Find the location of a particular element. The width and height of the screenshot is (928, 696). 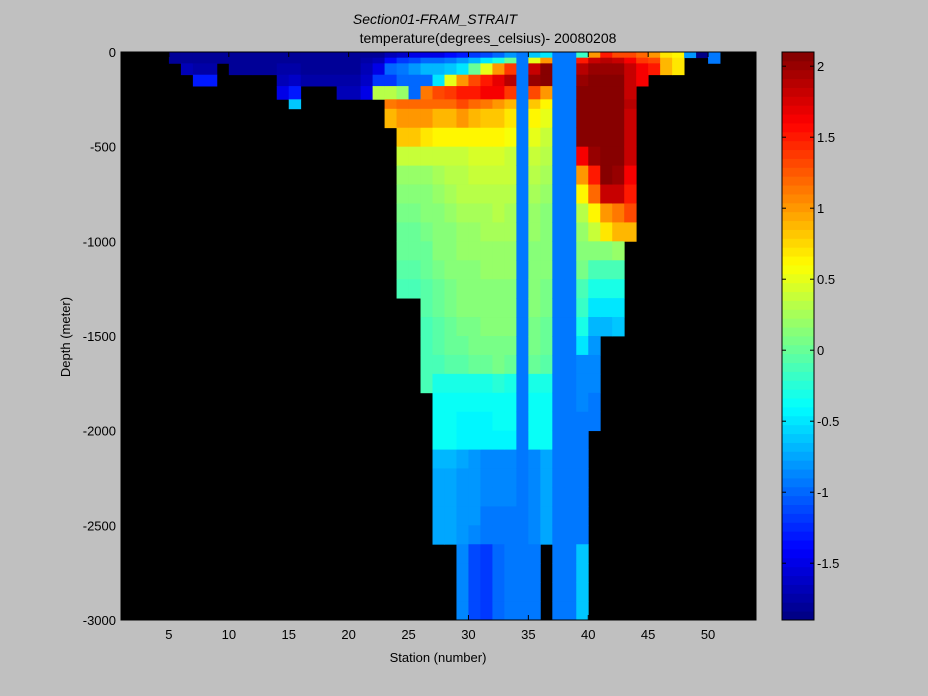

colorbar-frame is located at coordinates (798, 336).